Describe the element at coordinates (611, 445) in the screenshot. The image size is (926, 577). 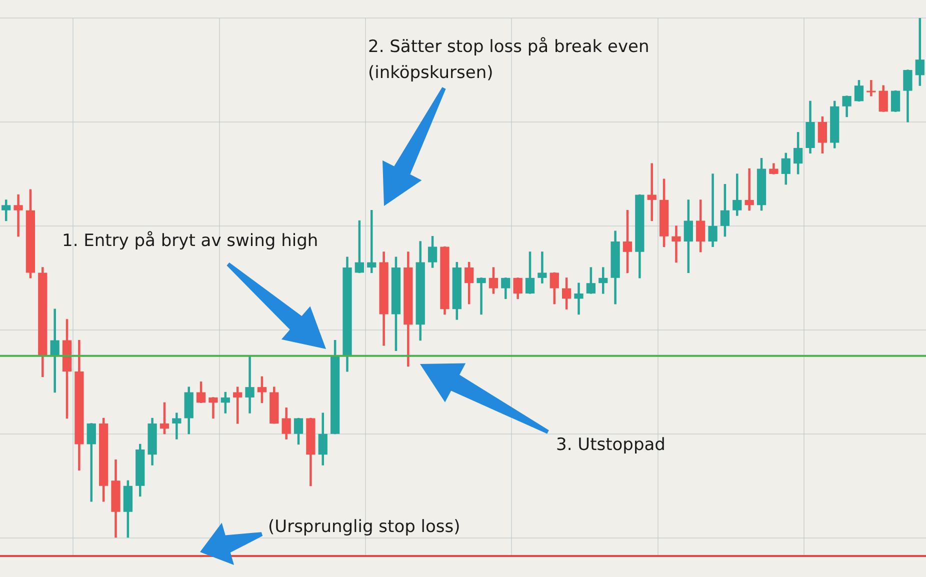
I see `annotation: 3. Utstoppad` at that location.